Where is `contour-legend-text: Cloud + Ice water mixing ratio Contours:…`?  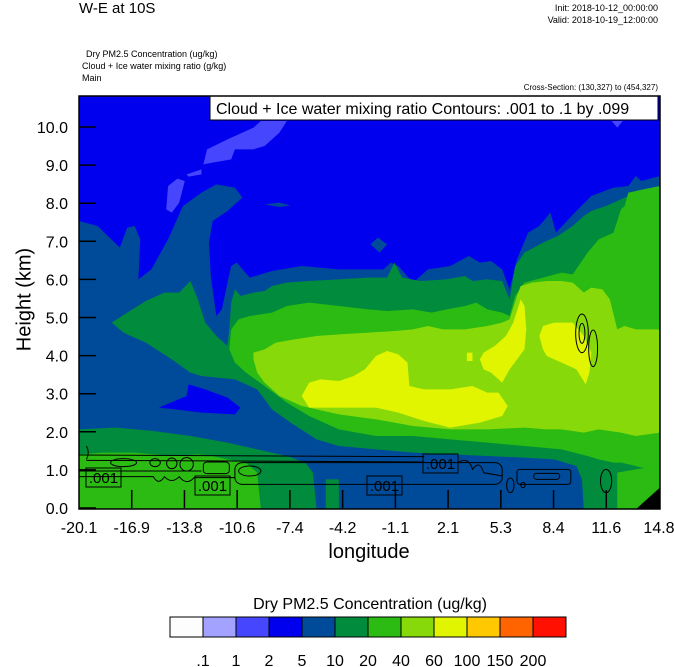
contour-legend-text: Cloud + Ice water mixing ratio Contours:… is located at coordinates (422, 109).